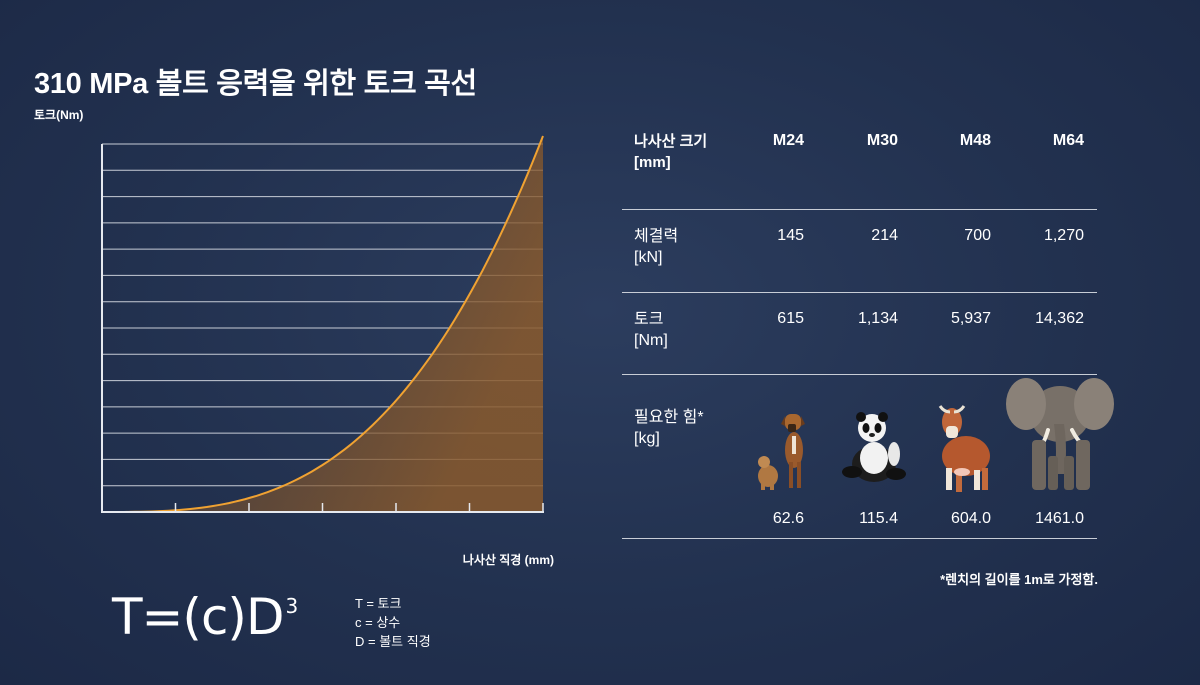 The width and height of the screenshot is (1200, 685). I want to click on table-cell: 62.6, so click(788, 518).